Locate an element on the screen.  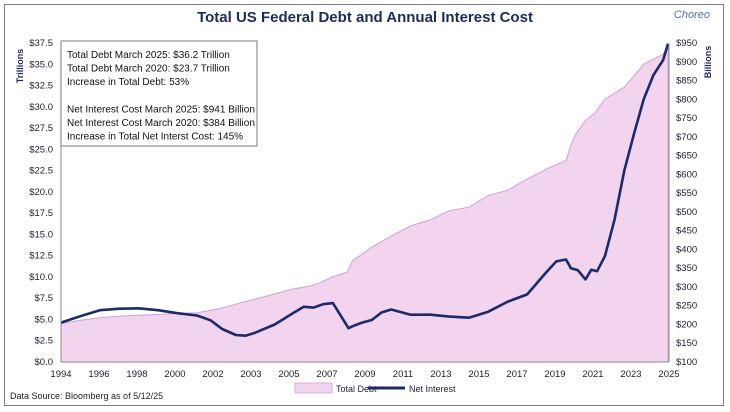
x-tick-label: 2025 is located at coordinates (668, 374).